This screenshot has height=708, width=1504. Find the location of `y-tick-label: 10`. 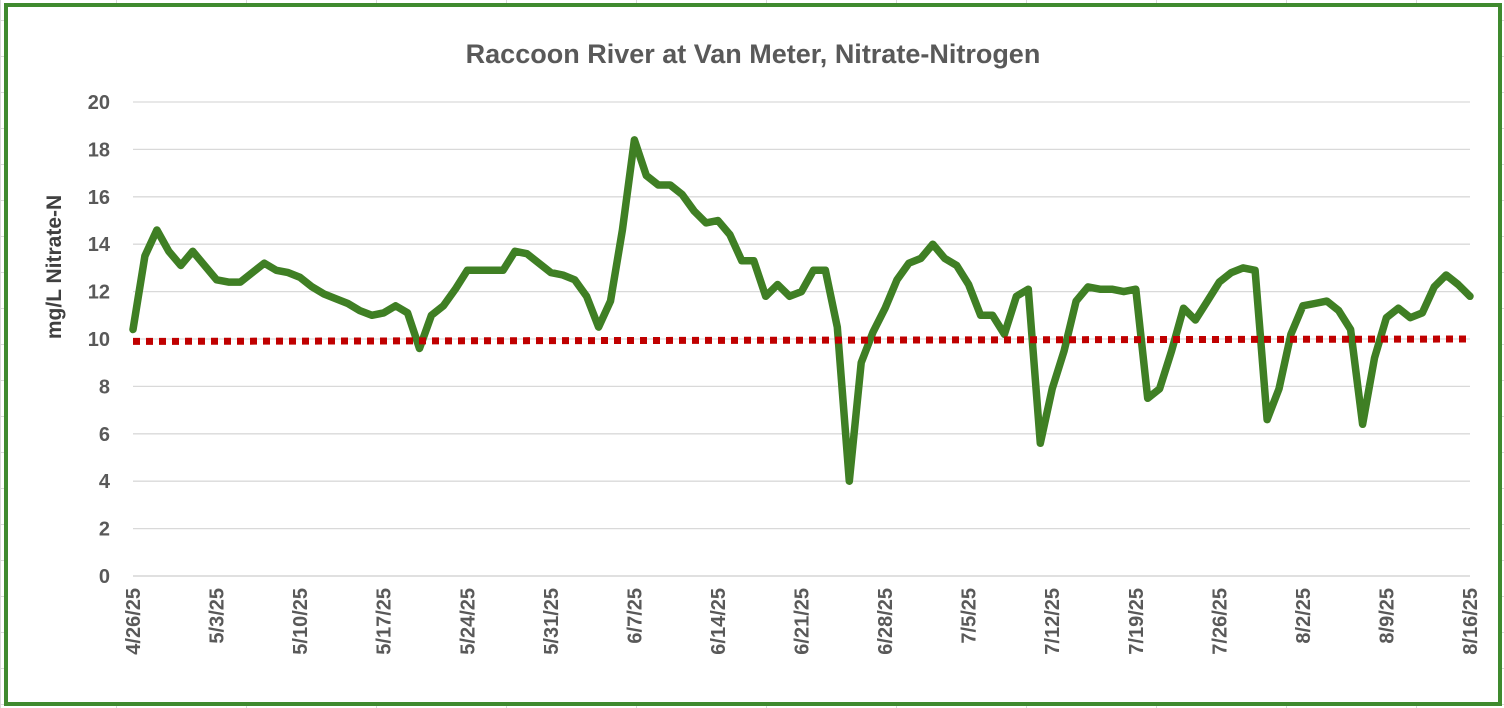

y-tick-label: 10 is located at coordinates (99, 340).